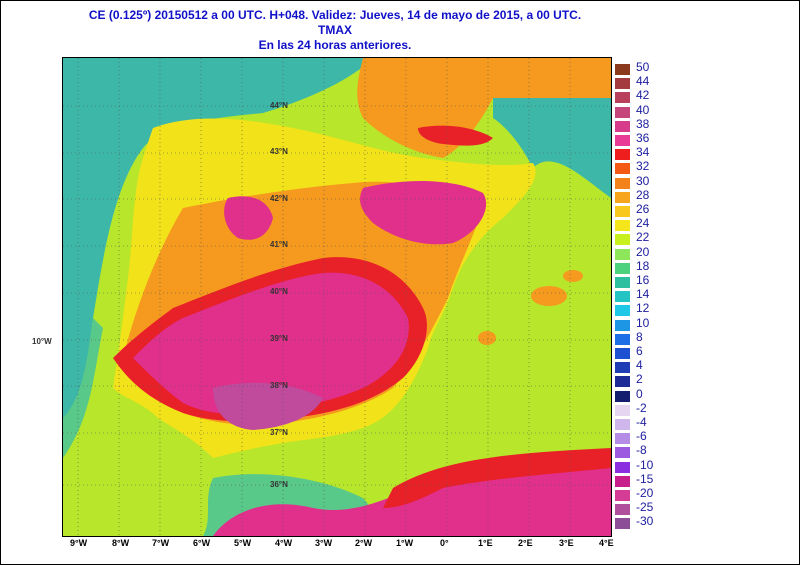 This screenshot has height=565, width=800. Describe the element at coordinates (279, 244) in the screenshot. I see `lat-label: 41°N` at that location.